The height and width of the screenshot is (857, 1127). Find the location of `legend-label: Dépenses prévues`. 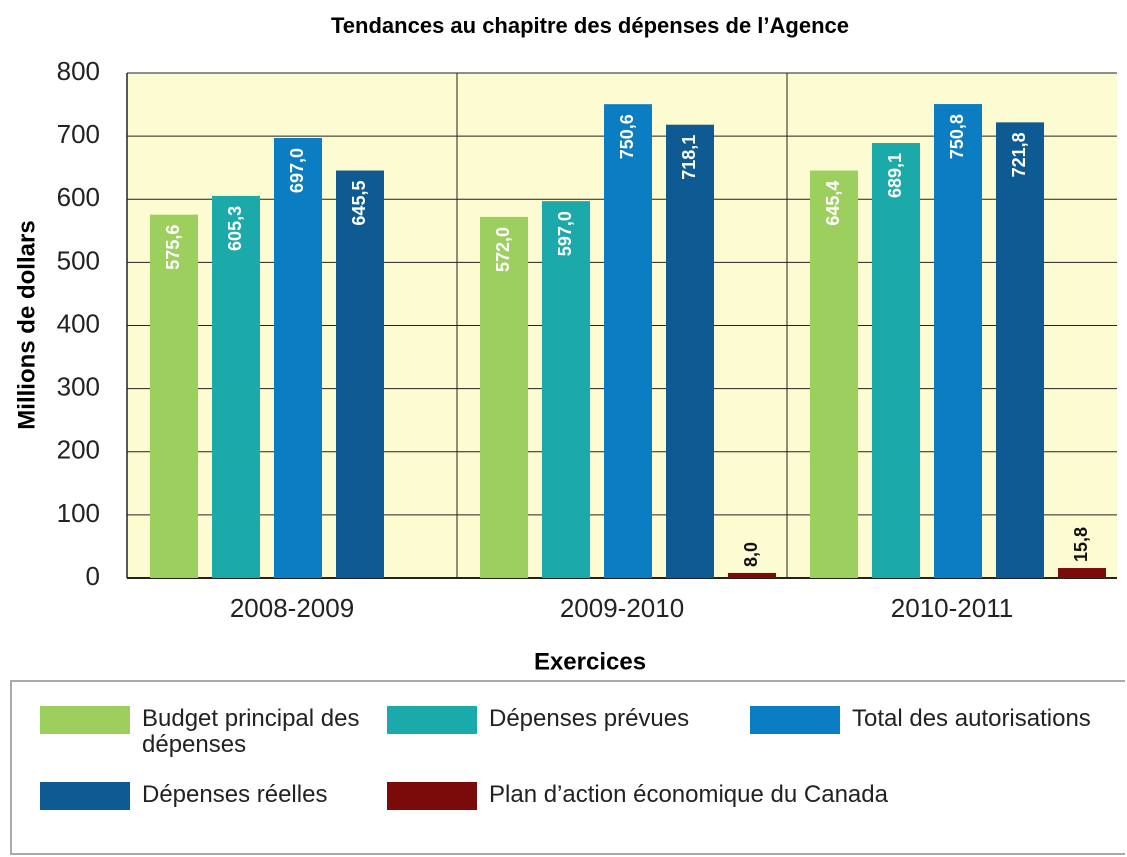

legend-label: Dépenses prévues is located at coordinates (589, 718).